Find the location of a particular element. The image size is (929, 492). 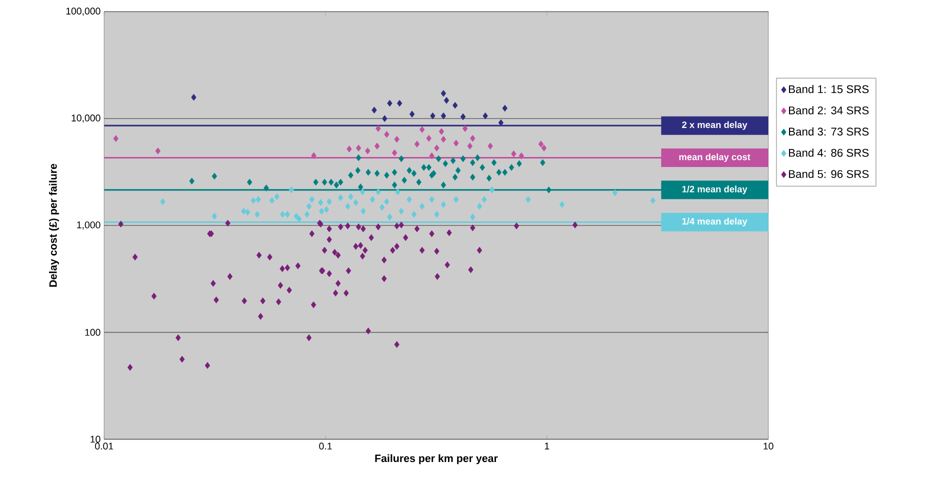

x-tick-label: 0.01 is located at coordinates (104, 446).